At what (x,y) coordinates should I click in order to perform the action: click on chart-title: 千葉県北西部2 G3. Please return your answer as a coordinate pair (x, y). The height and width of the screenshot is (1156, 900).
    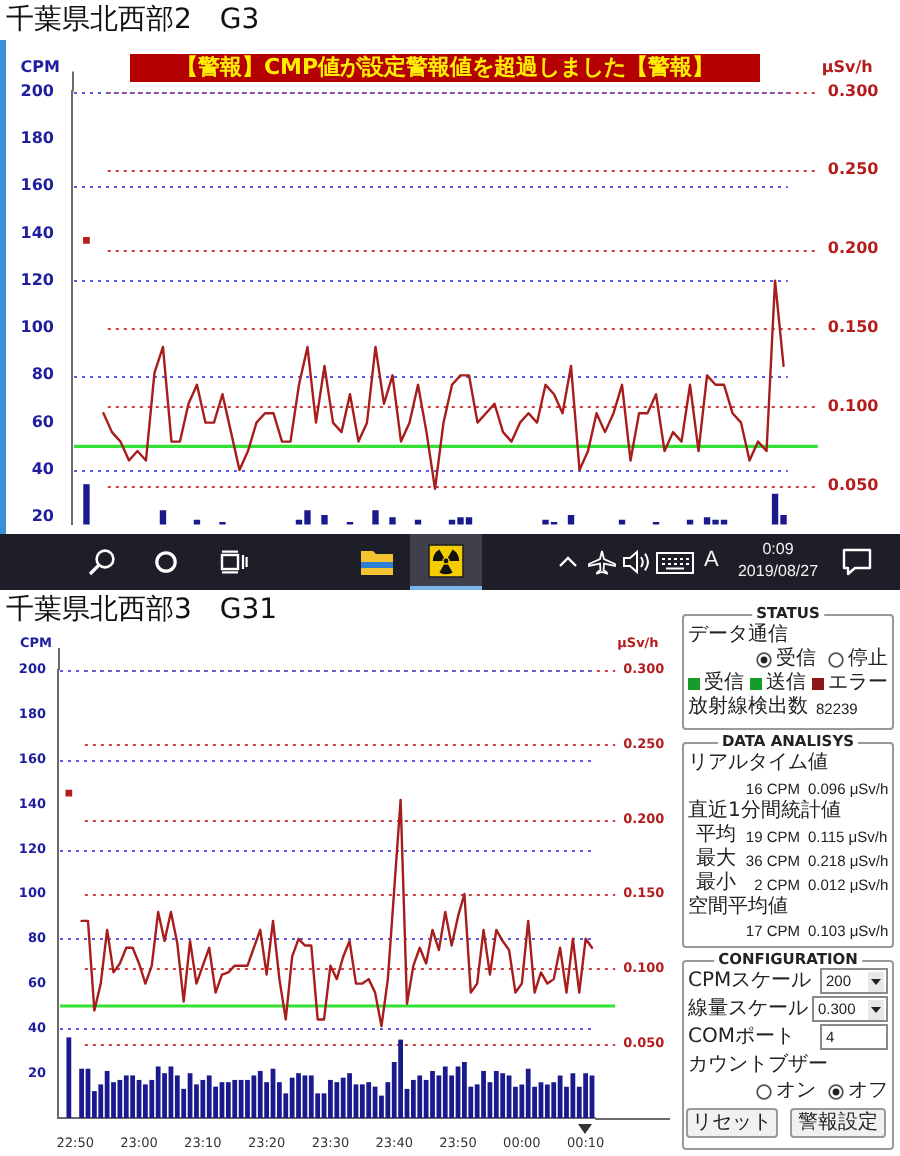
    Looking at the image, I should click on (133, 21).